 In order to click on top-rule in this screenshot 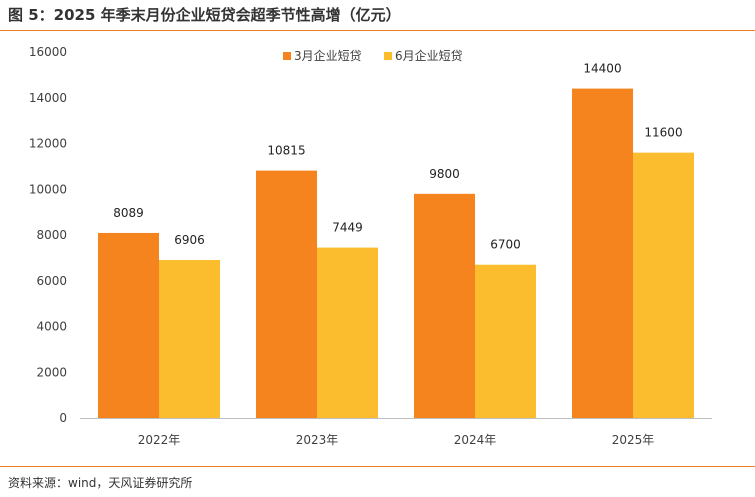, I will do `click(377, 30)`.